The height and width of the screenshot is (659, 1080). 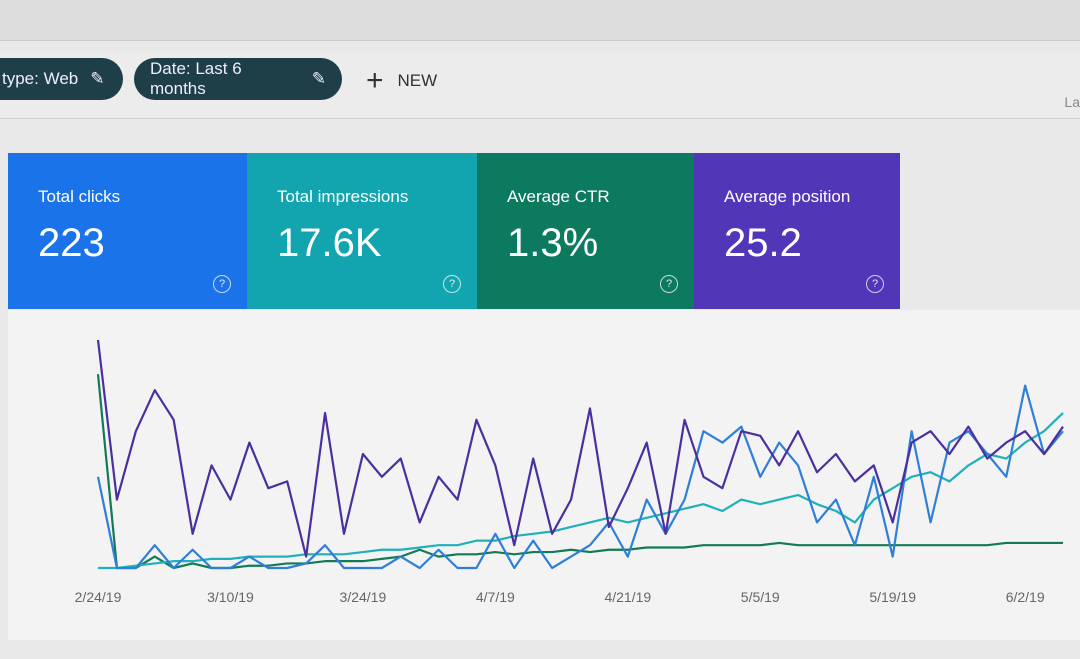 What do you see at coordinates (363, 597) in the screenshot?
I see `x-tick-label: 3/24/19` at bounding box center [363, 597].